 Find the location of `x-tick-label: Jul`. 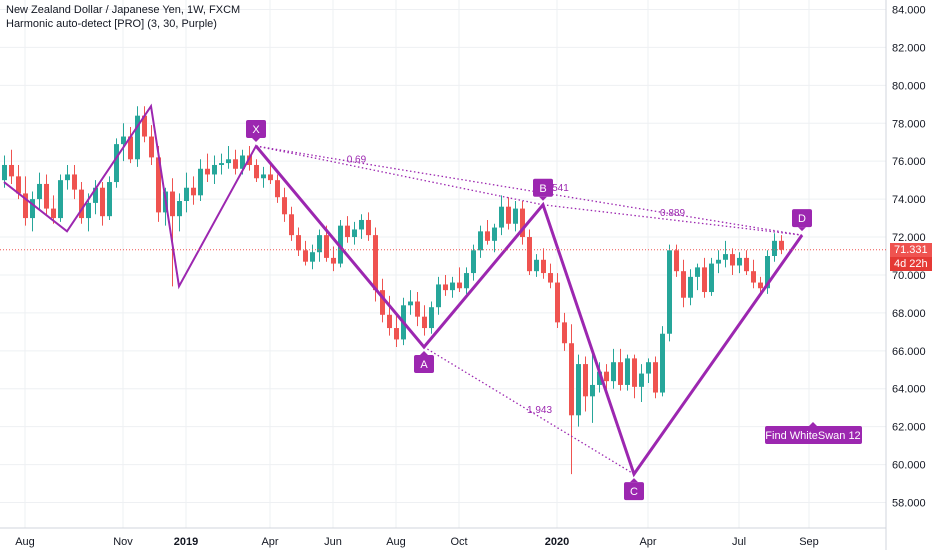

x-tick-label: Jul is located at coordinates (739, 542).